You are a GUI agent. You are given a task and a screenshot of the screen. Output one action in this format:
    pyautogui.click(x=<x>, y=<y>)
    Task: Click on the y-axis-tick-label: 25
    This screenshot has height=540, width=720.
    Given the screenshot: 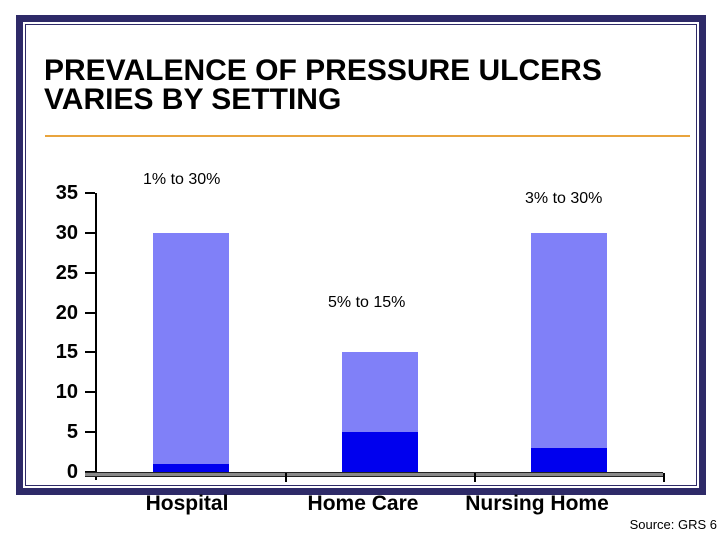 What is the action you would take?
    pyautogui.click(x=66, y=272)
    